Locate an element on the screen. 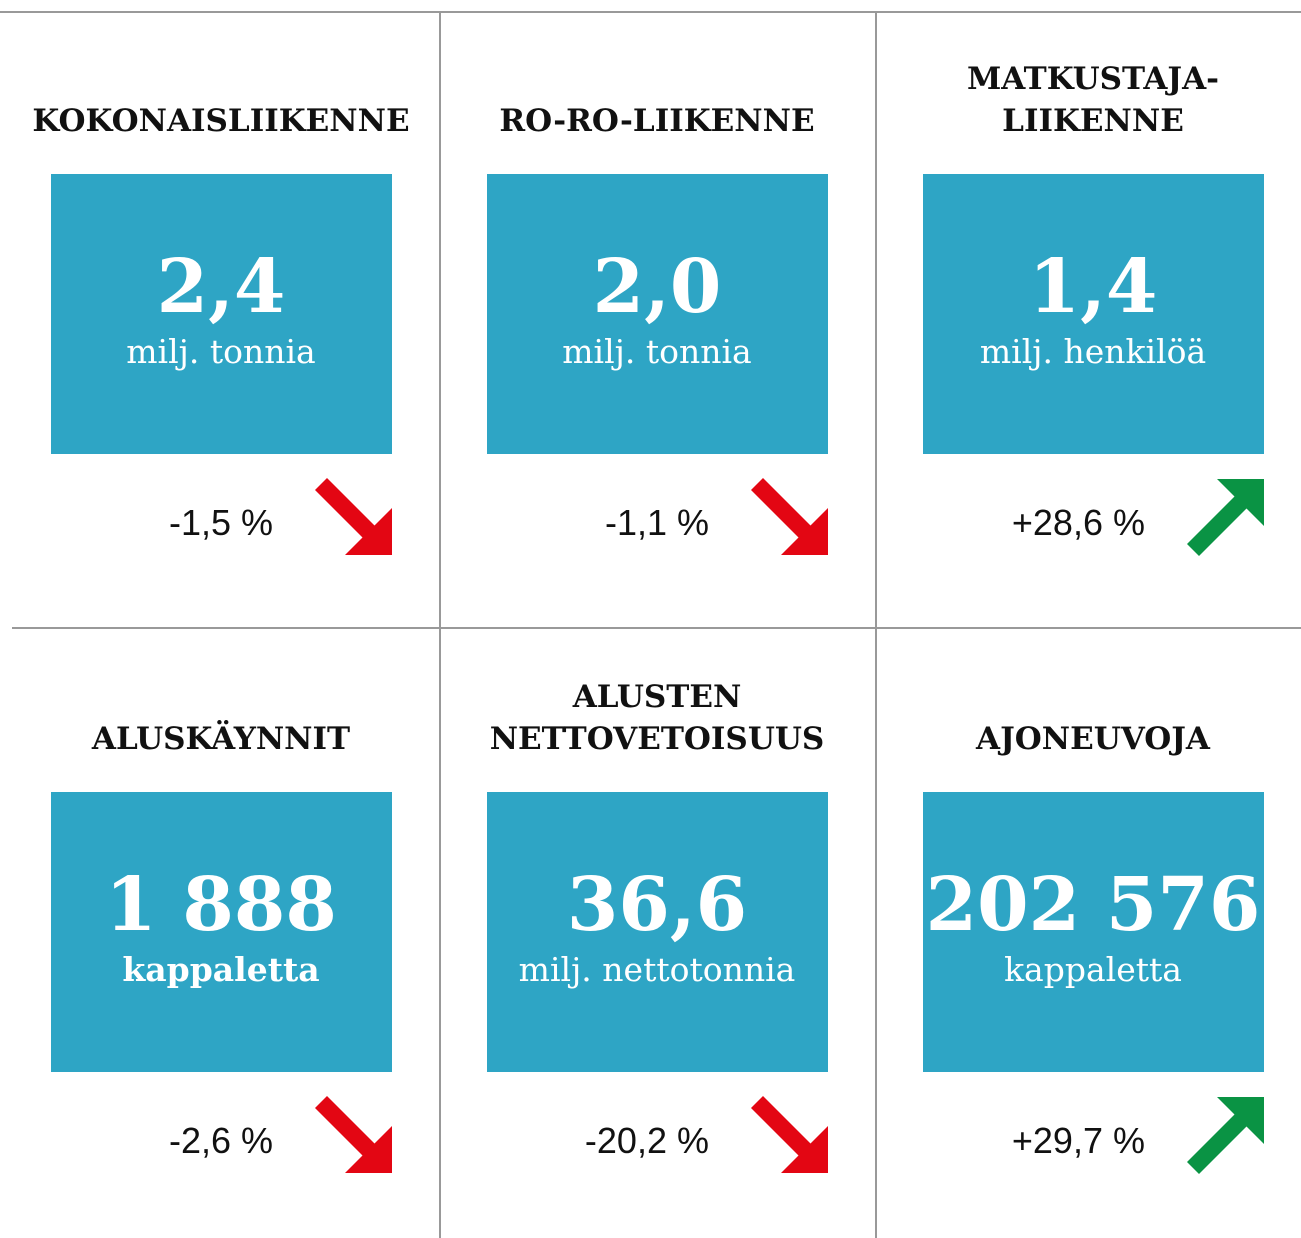  change: -20,2 % is located at coordinates (647, 1140).